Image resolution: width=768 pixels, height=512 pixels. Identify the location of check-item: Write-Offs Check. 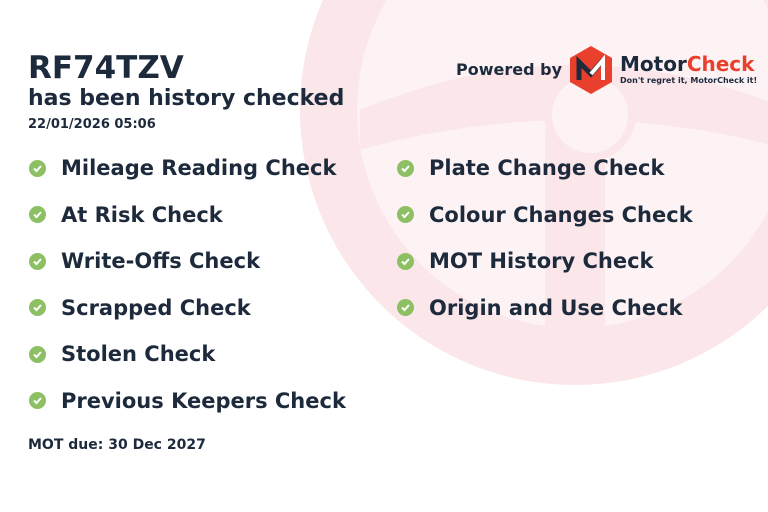
(144, 261).